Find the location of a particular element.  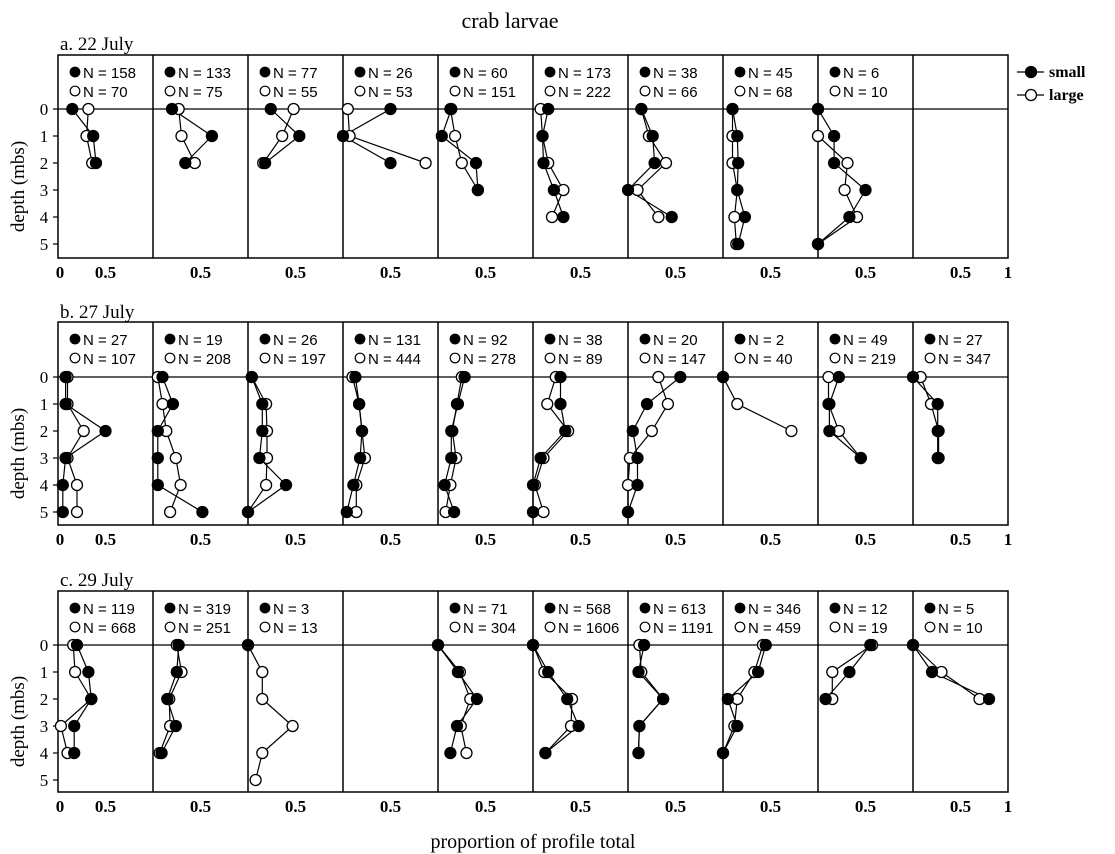

x-tick-label: 1 is located at coordinates (1008, 806).